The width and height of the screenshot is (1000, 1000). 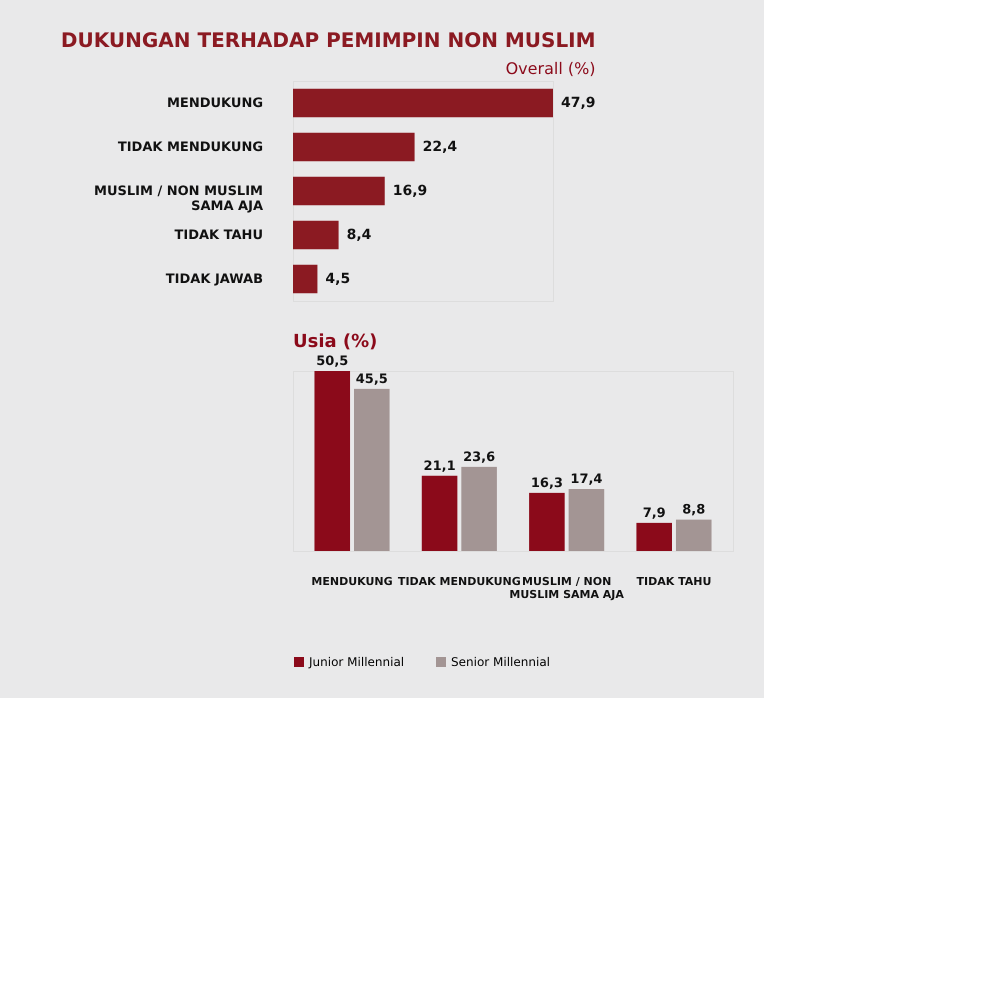 I want to click on x-tick-label: TIDAK MENDUKUNG, so click(x=459, y=581).